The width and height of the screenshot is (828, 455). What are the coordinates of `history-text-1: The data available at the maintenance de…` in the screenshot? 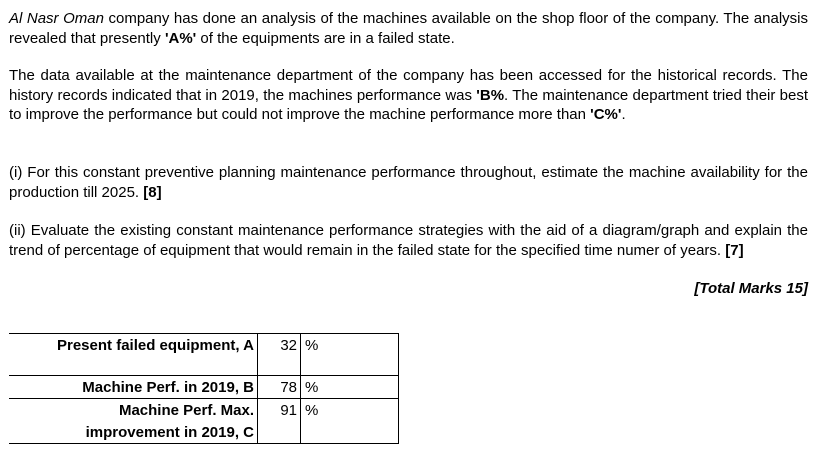 It's located at (408, 85).